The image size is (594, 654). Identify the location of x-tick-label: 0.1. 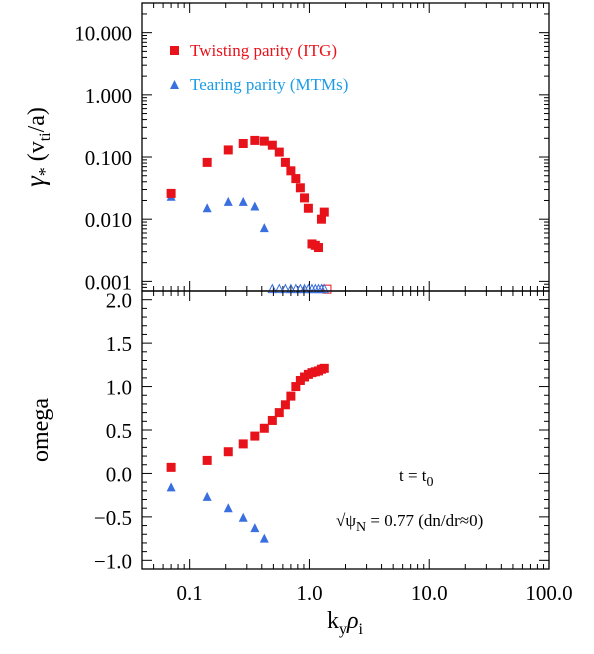
(190, 593).